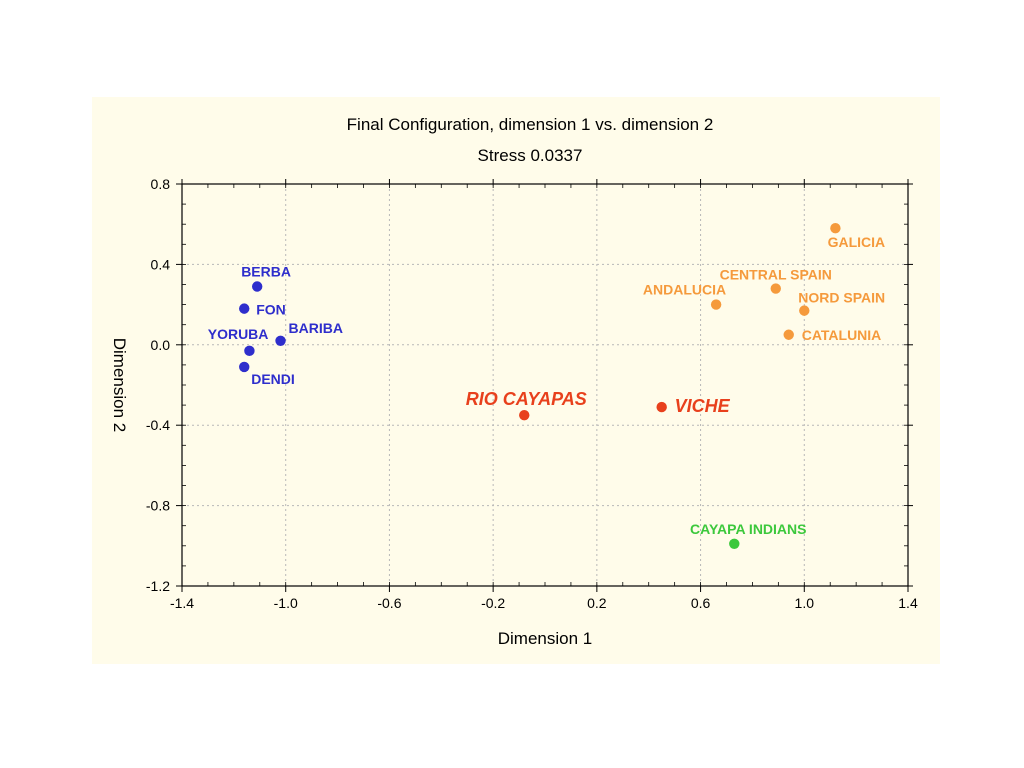 The height and width of the screenshot is (768, 1024). I want to click on x-tick-label: -0.6, so click(389, 603).